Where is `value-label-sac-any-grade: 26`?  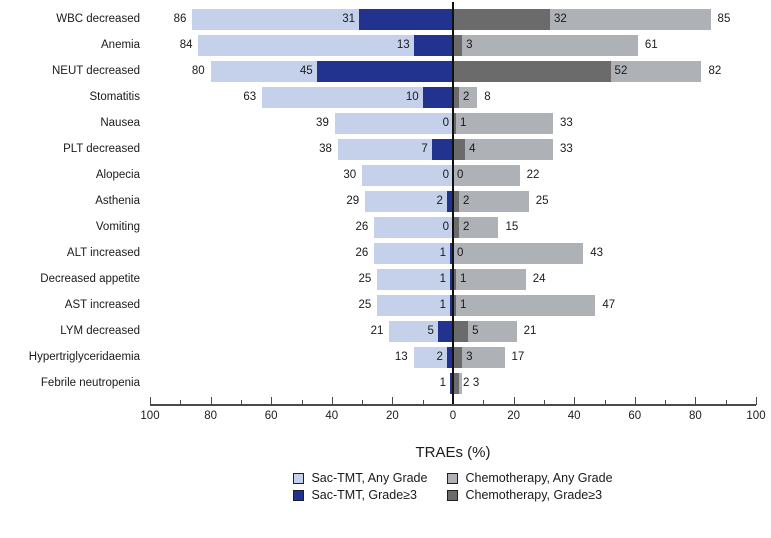
value-label-sac-any-grade: 26 is located at coordinates (362, 253).